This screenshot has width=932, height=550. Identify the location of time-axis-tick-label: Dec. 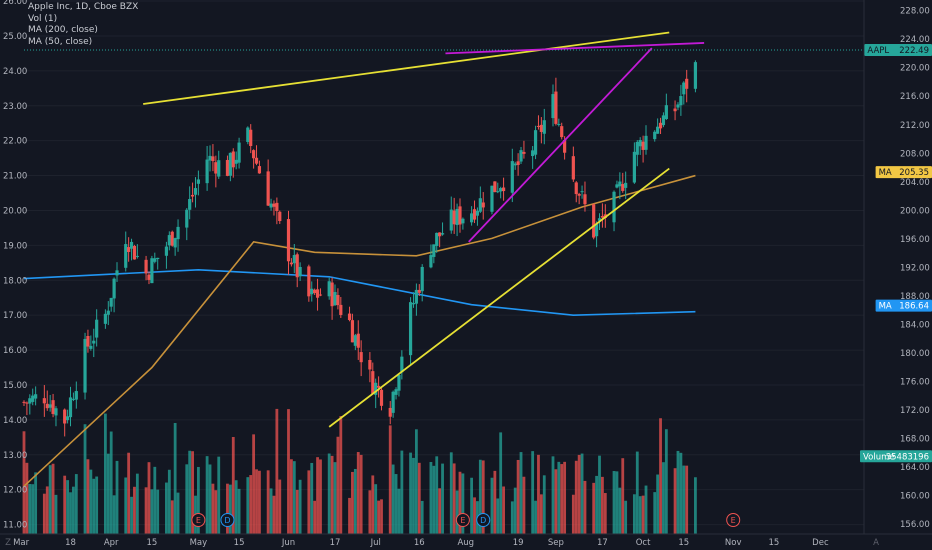
(820, 543).